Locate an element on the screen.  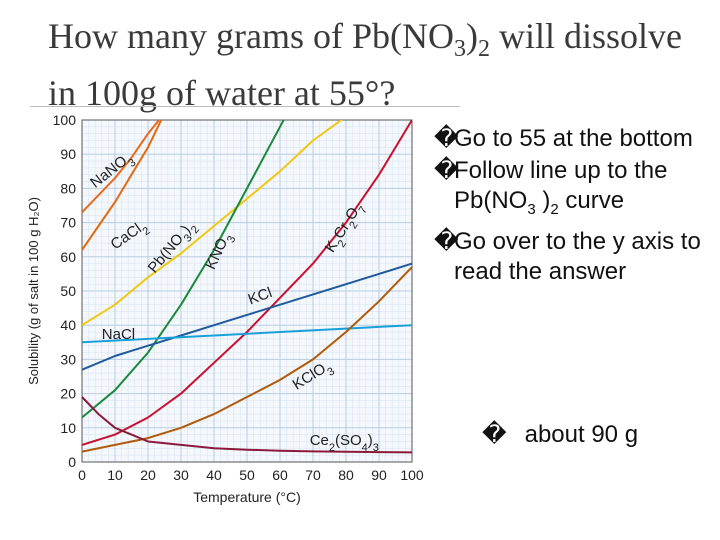
x-tick-label: 70 is located at coordinates (313, 475).